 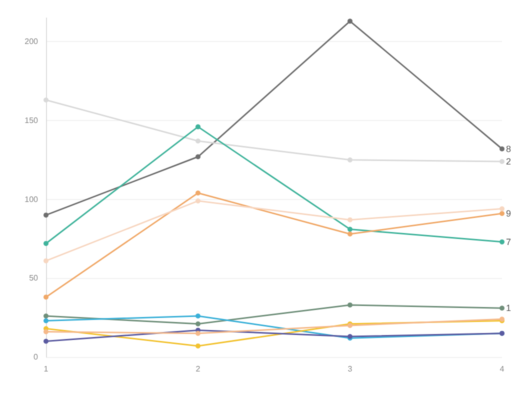 I want to click on y-tick-label: 100, so click(x=31, y=199).